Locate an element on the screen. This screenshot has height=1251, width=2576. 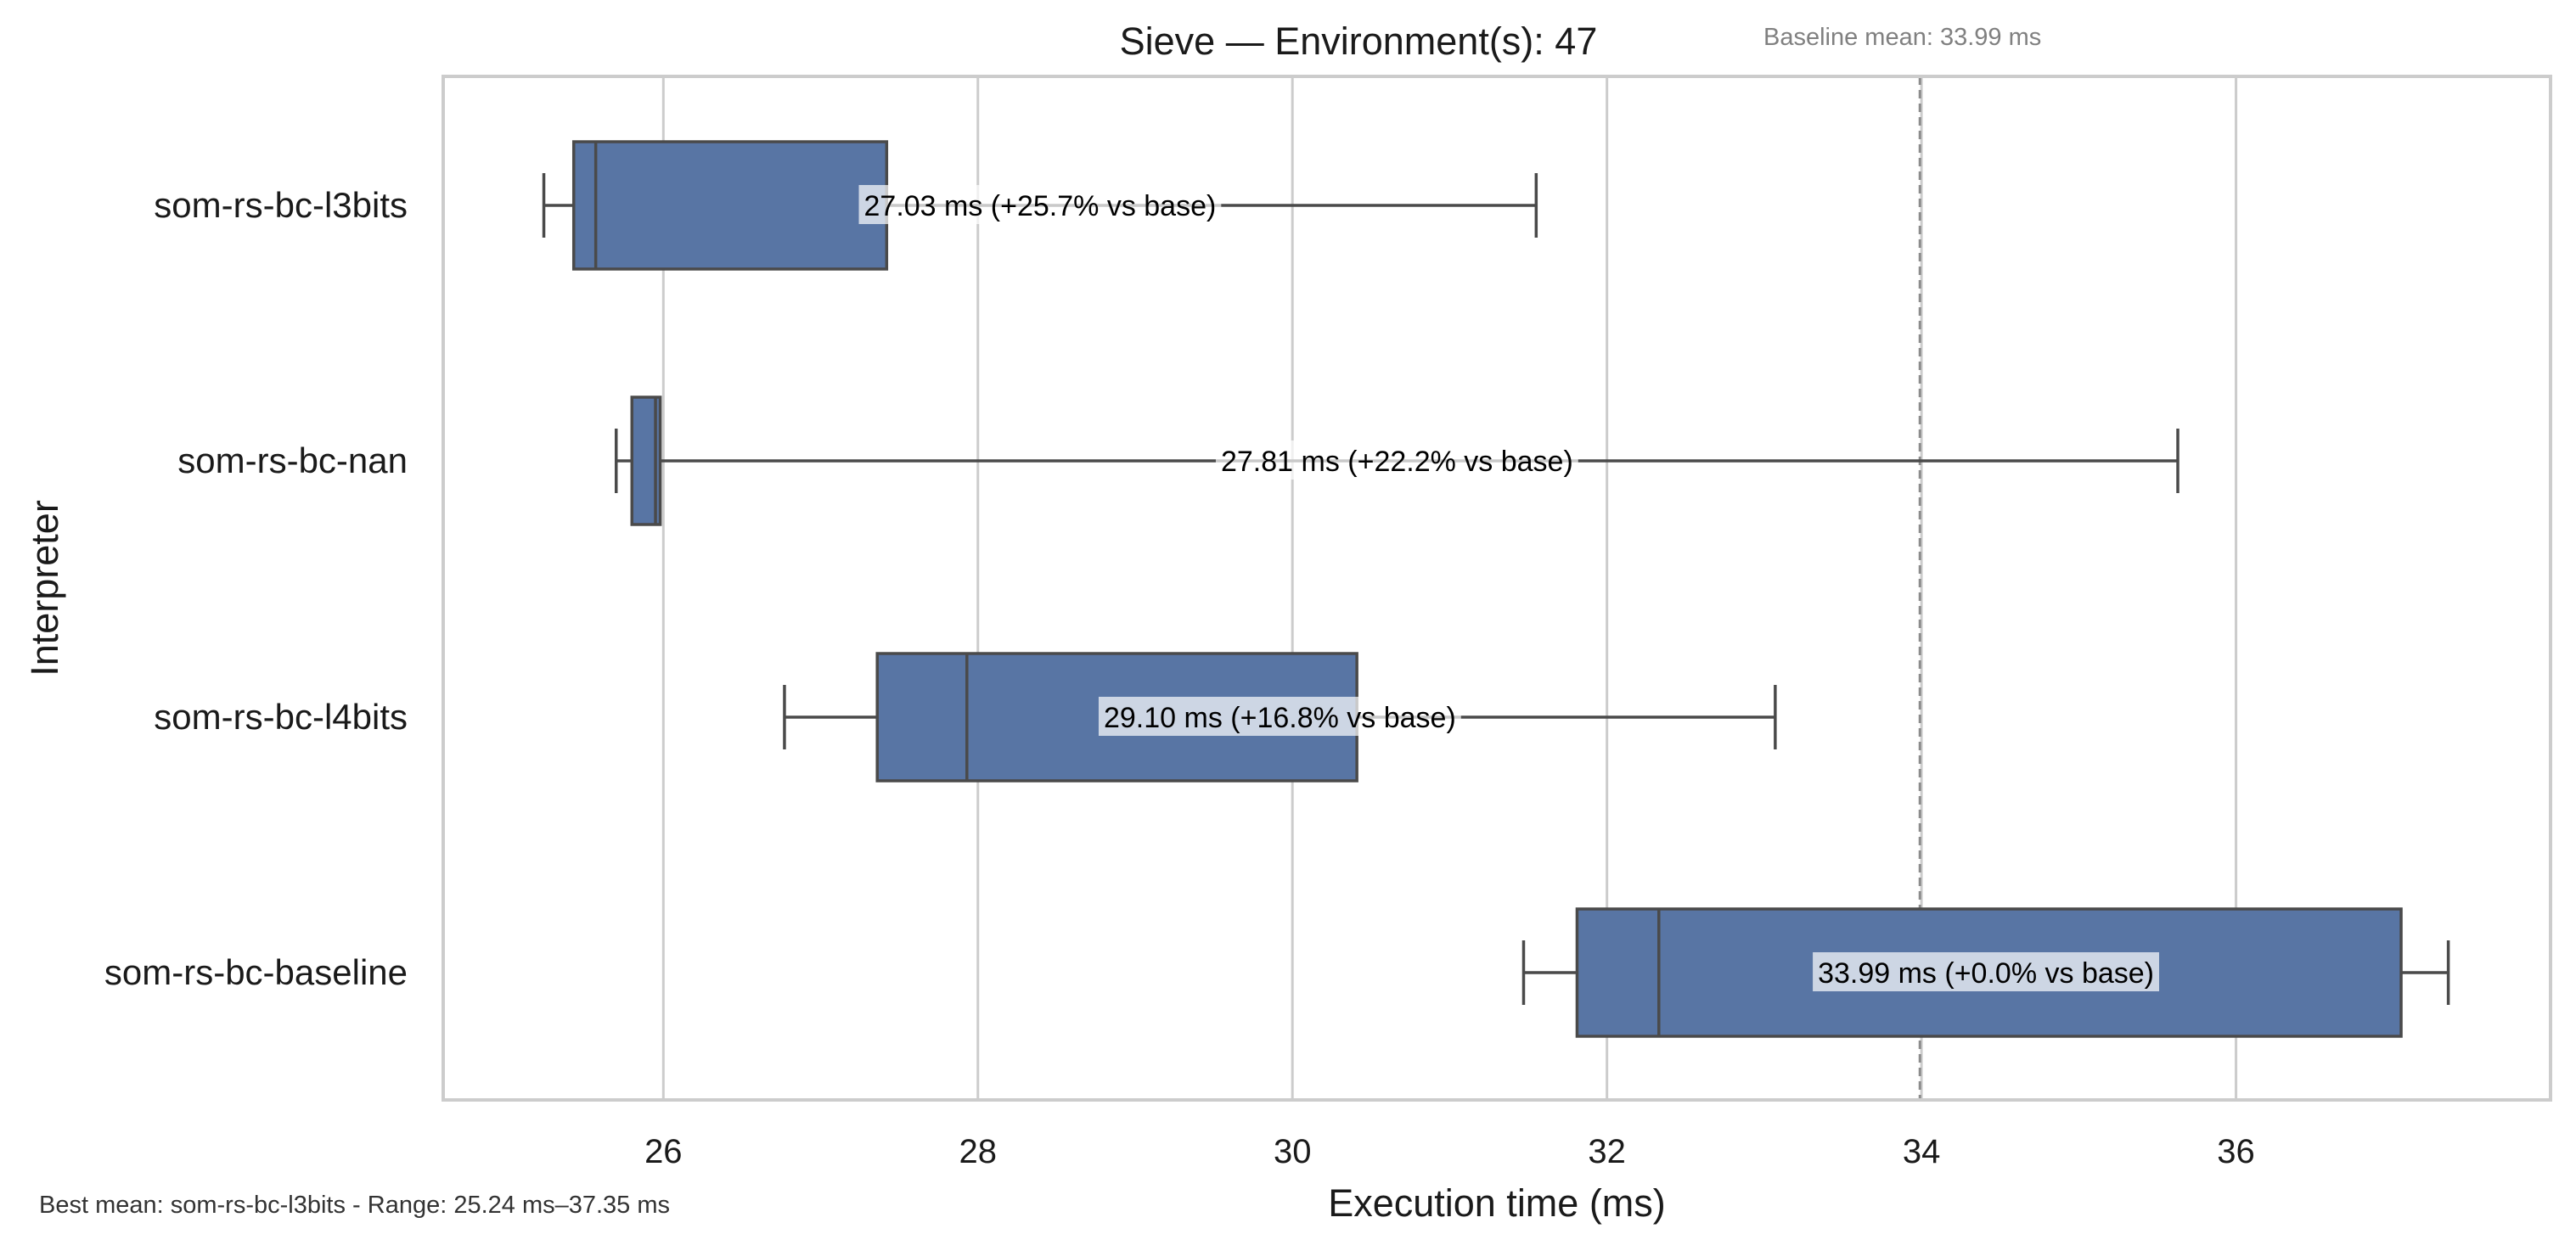
mean-label-group: 33.99 ms (+0.0% vs base) is located at coordinates (1986, 971).